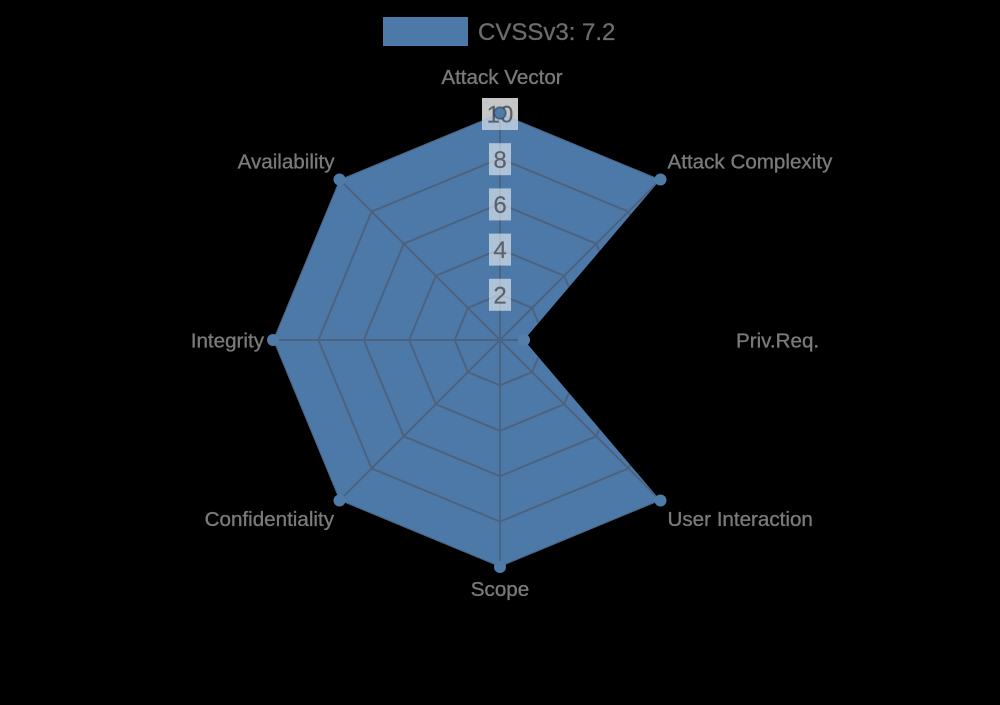 The height and width of the screenshot is (705, 1000). I want to click on svg-text: 10, so click(500, 115).